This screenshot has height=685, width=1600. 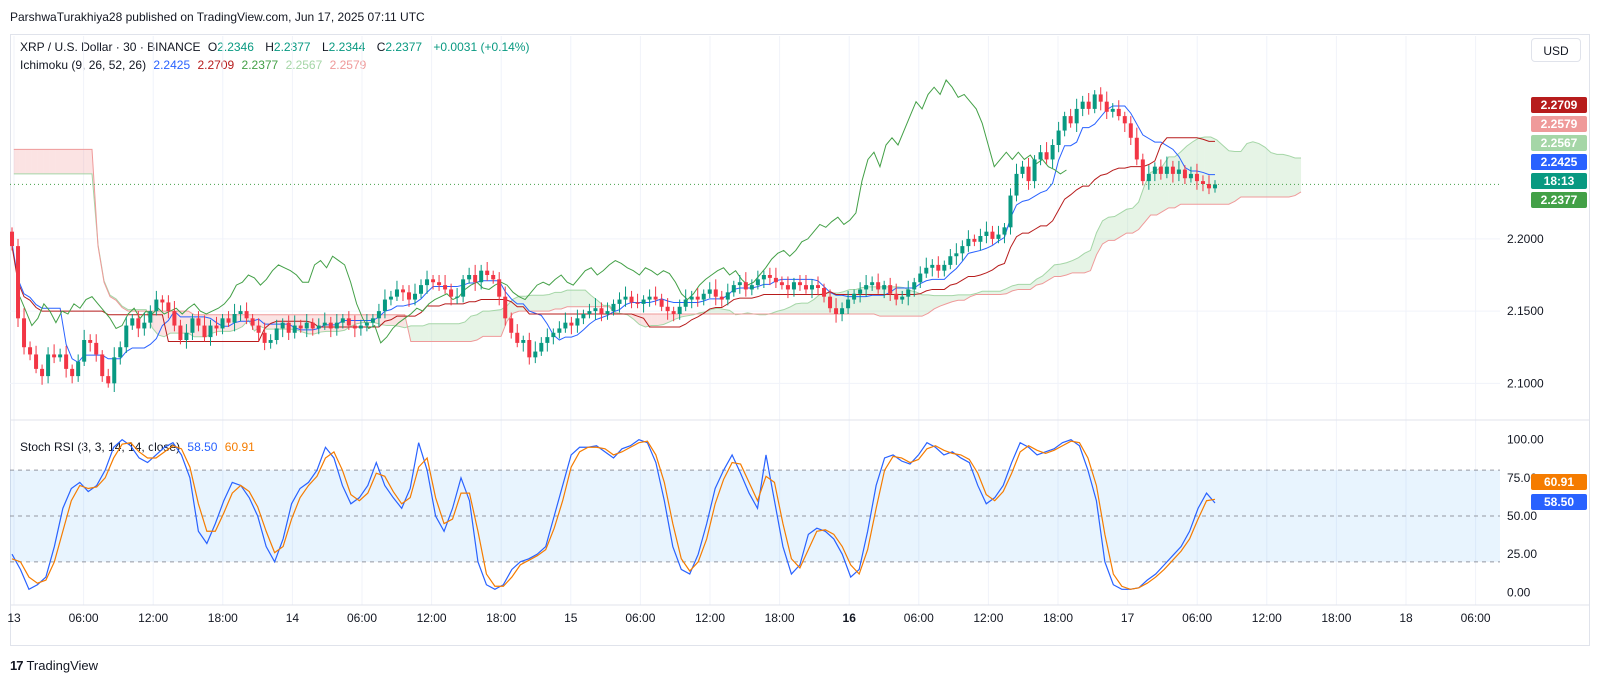 What do you see at coordinates (1525, 440) in the screenshot?
I see `stoch-axis-label: 100.00` at bounding box center [1525, 440].